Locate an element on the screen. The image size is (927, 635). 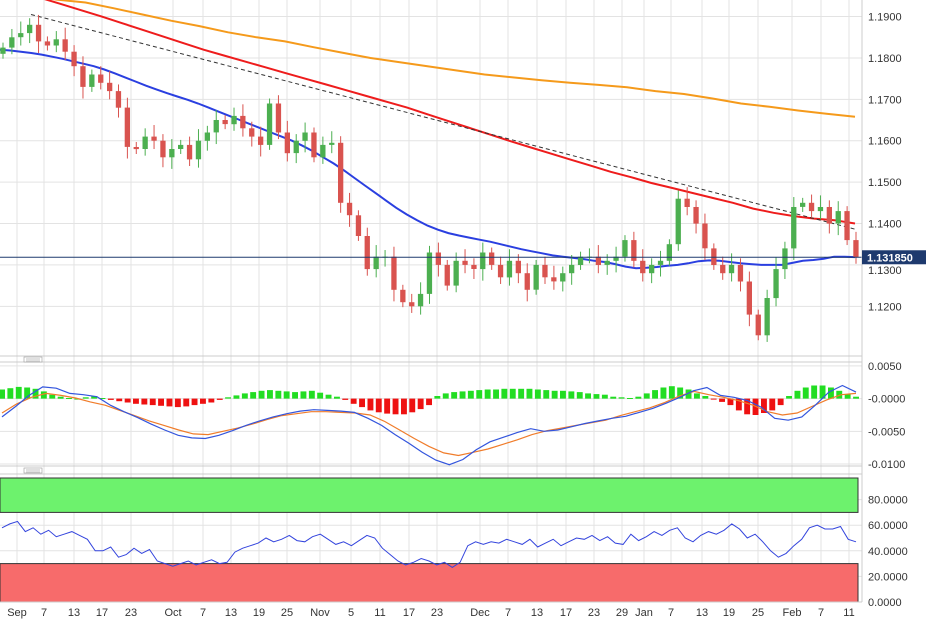
price-tick-label: 1.1600 is located at coordinates (885, 142).